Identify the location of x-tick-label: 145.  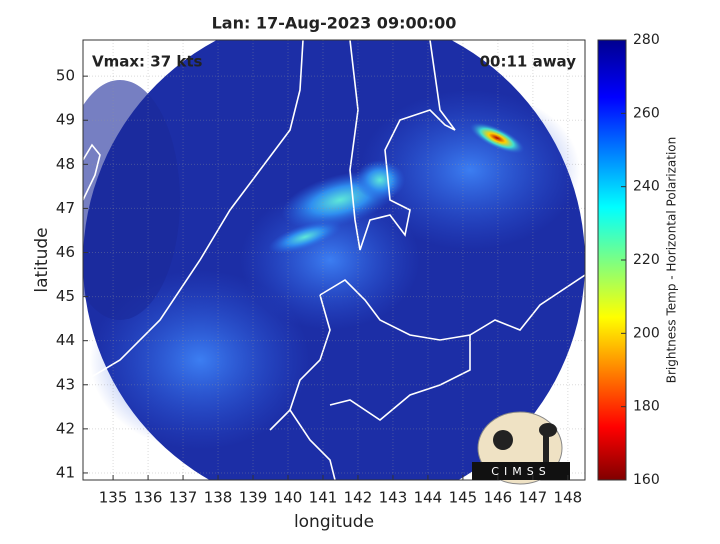
(463, 498).